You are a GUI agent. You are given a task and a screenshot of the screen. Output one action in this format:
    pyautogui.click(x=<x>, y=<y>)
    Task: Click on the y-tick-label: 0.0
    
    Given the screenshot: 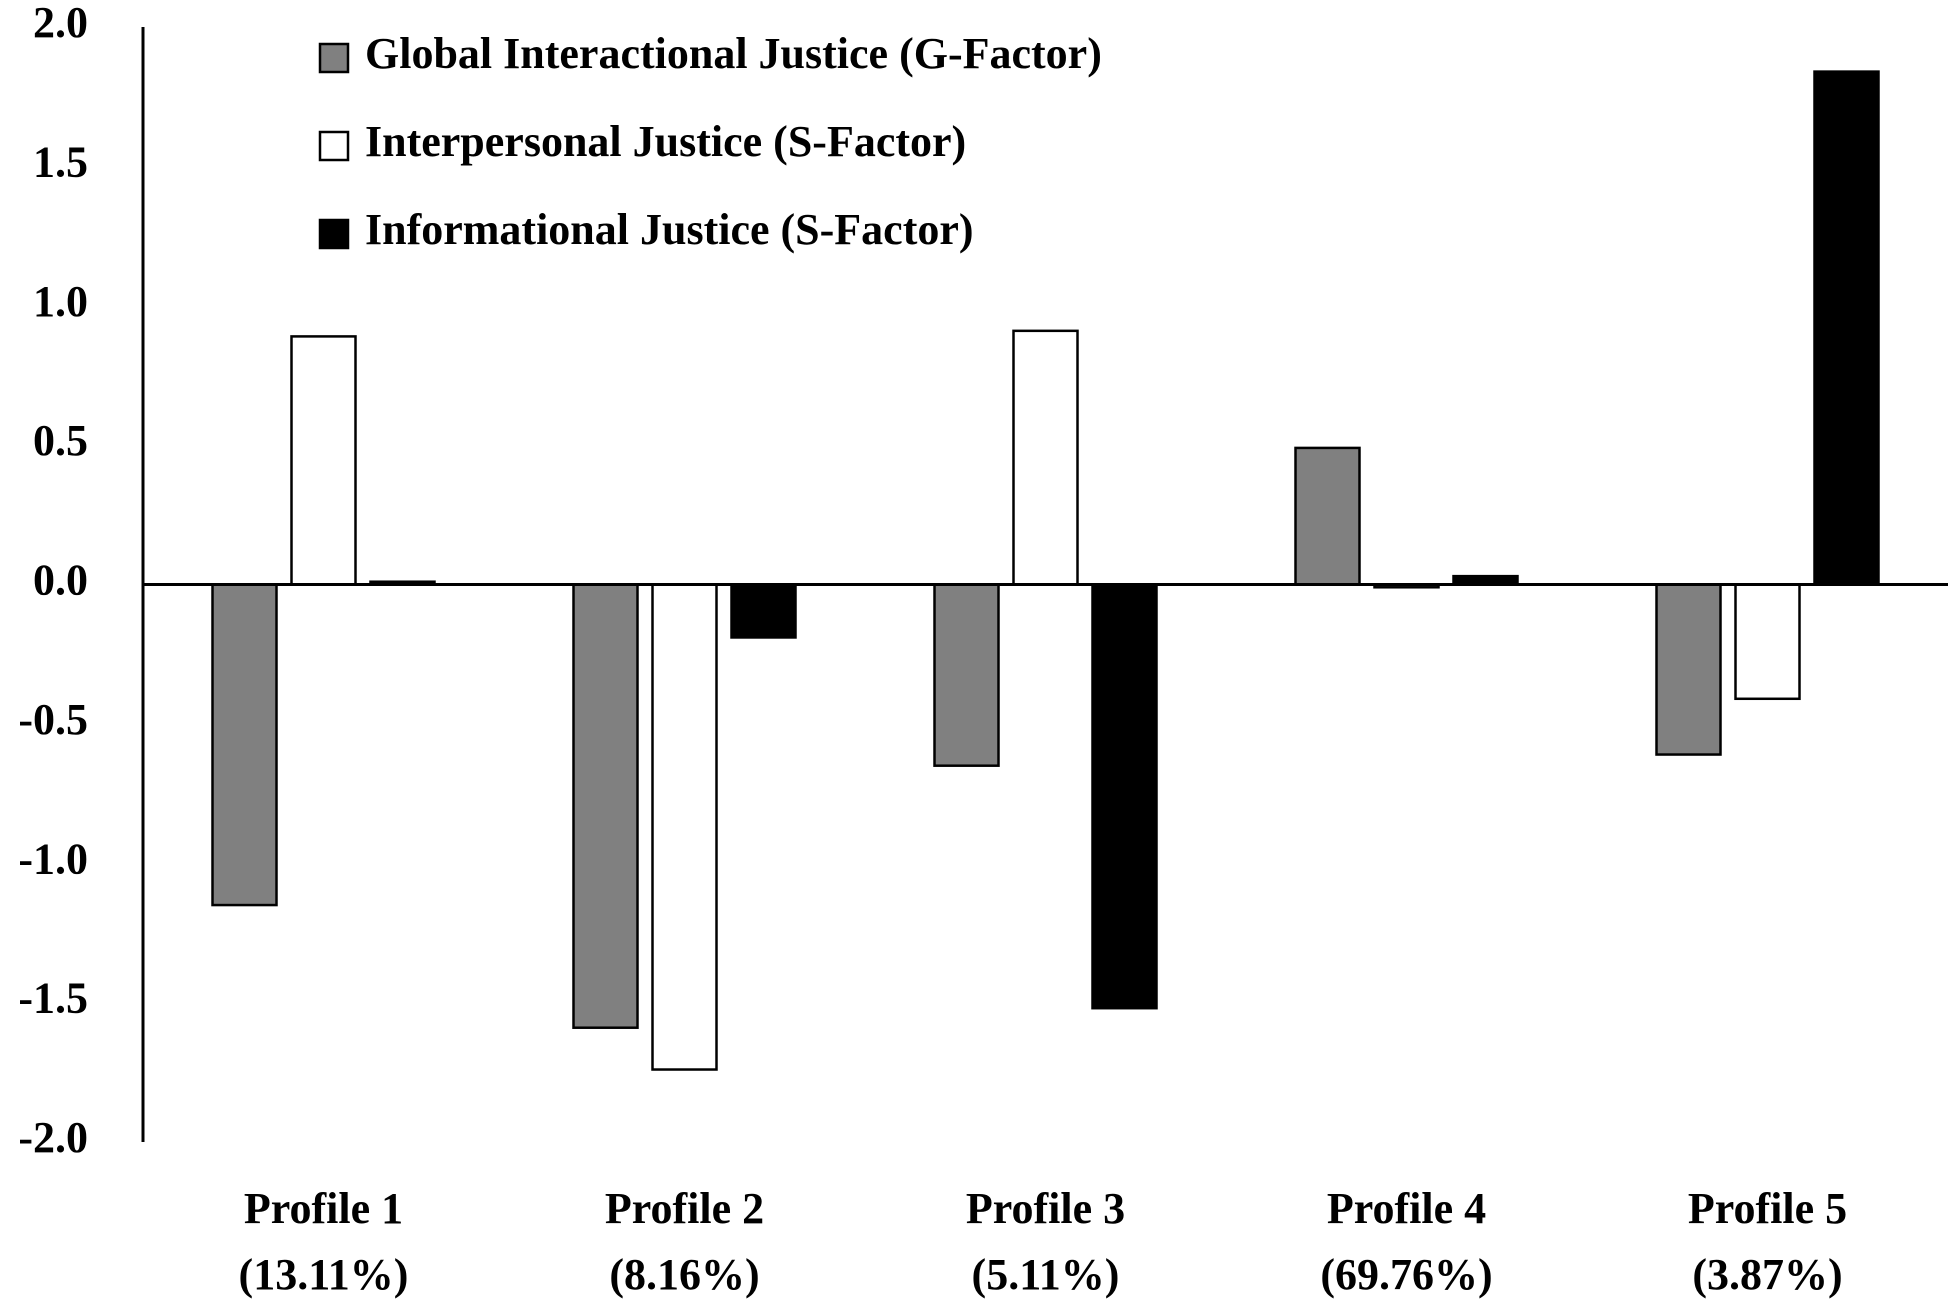 What is the action you would take?
    pyautogui.click(x=60, y=580)
    